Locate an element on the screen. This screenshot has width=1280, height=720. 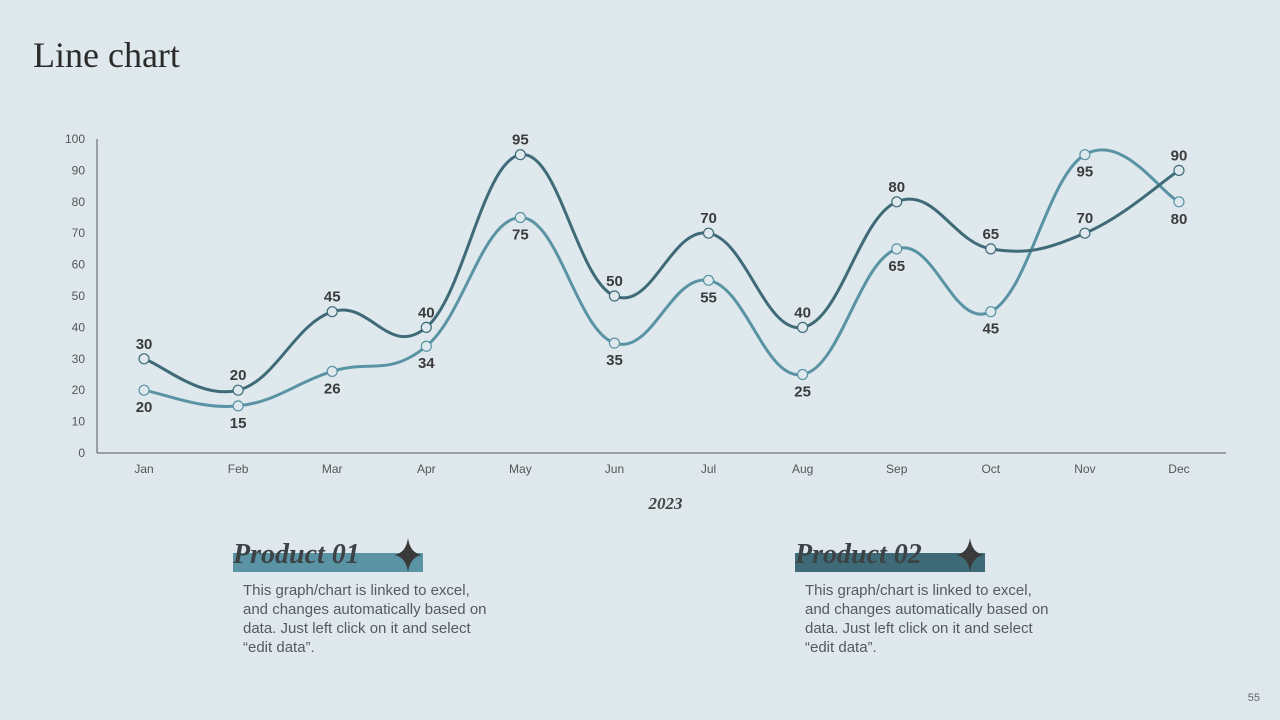
y-tick-label: 50 is located at coordinates (79, 296).